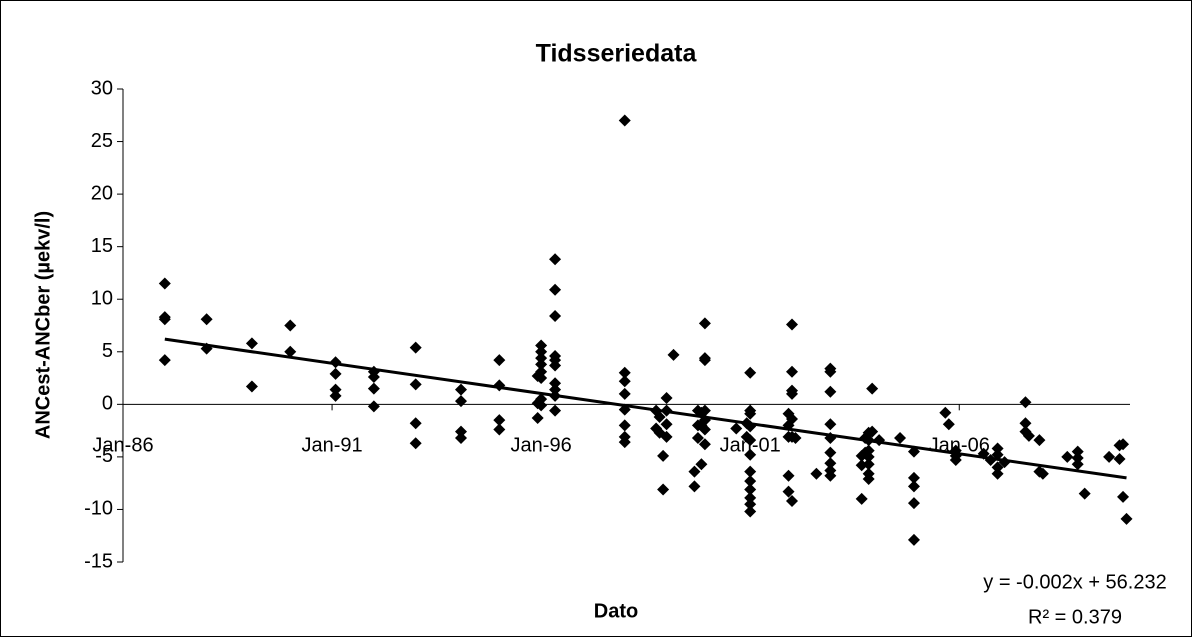 The image size is (1192, 637). I want to click on y-tick-label: 5, so click(107, 351).